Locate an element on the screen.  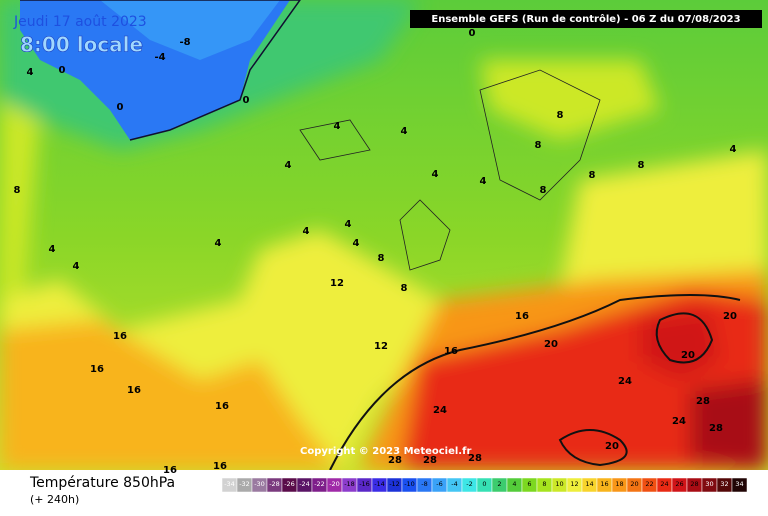
colorbar-label: -18 is located at coordinates (349, 484).